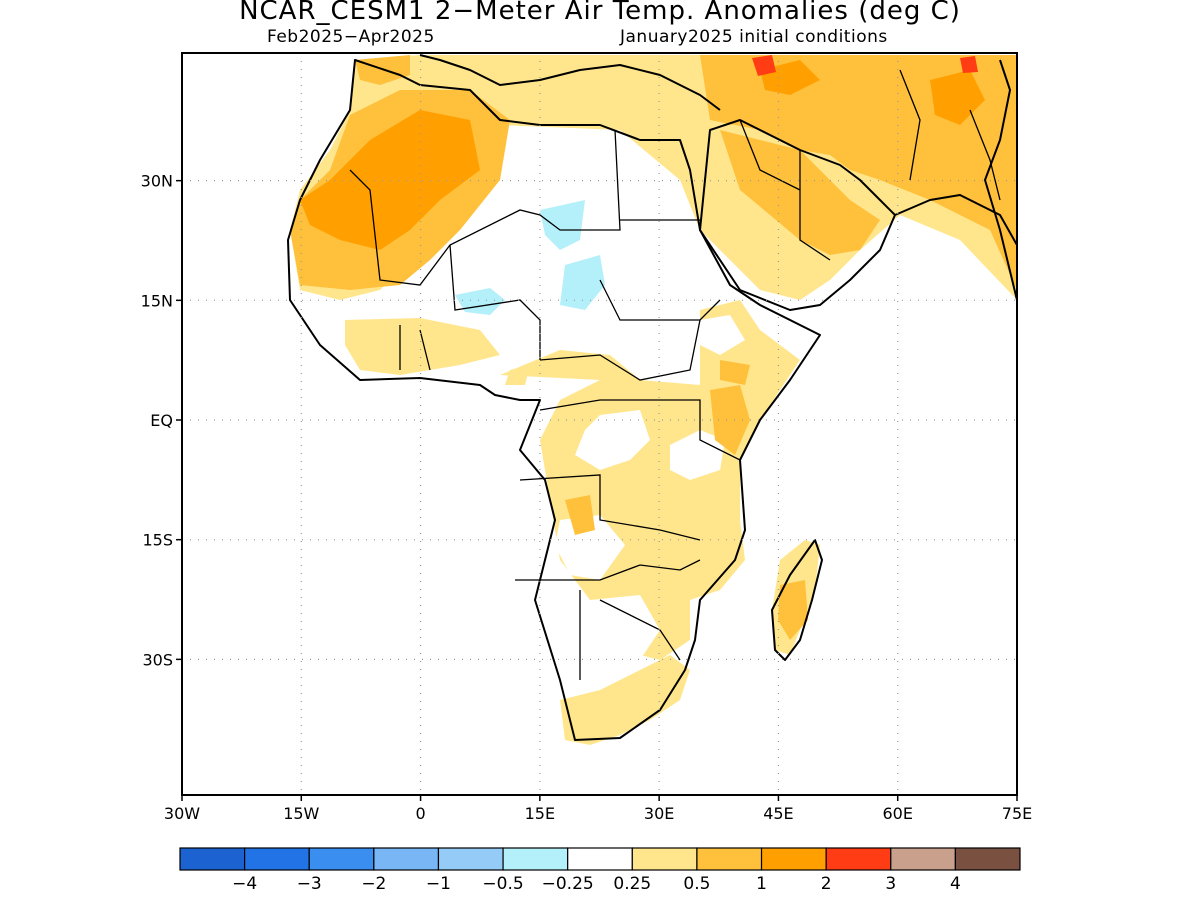  What do you see at coordinates (351, 37) in the screenshot?
I see `forecast-period: Feb2025−Apr2025` at bounding box center [351, 37].